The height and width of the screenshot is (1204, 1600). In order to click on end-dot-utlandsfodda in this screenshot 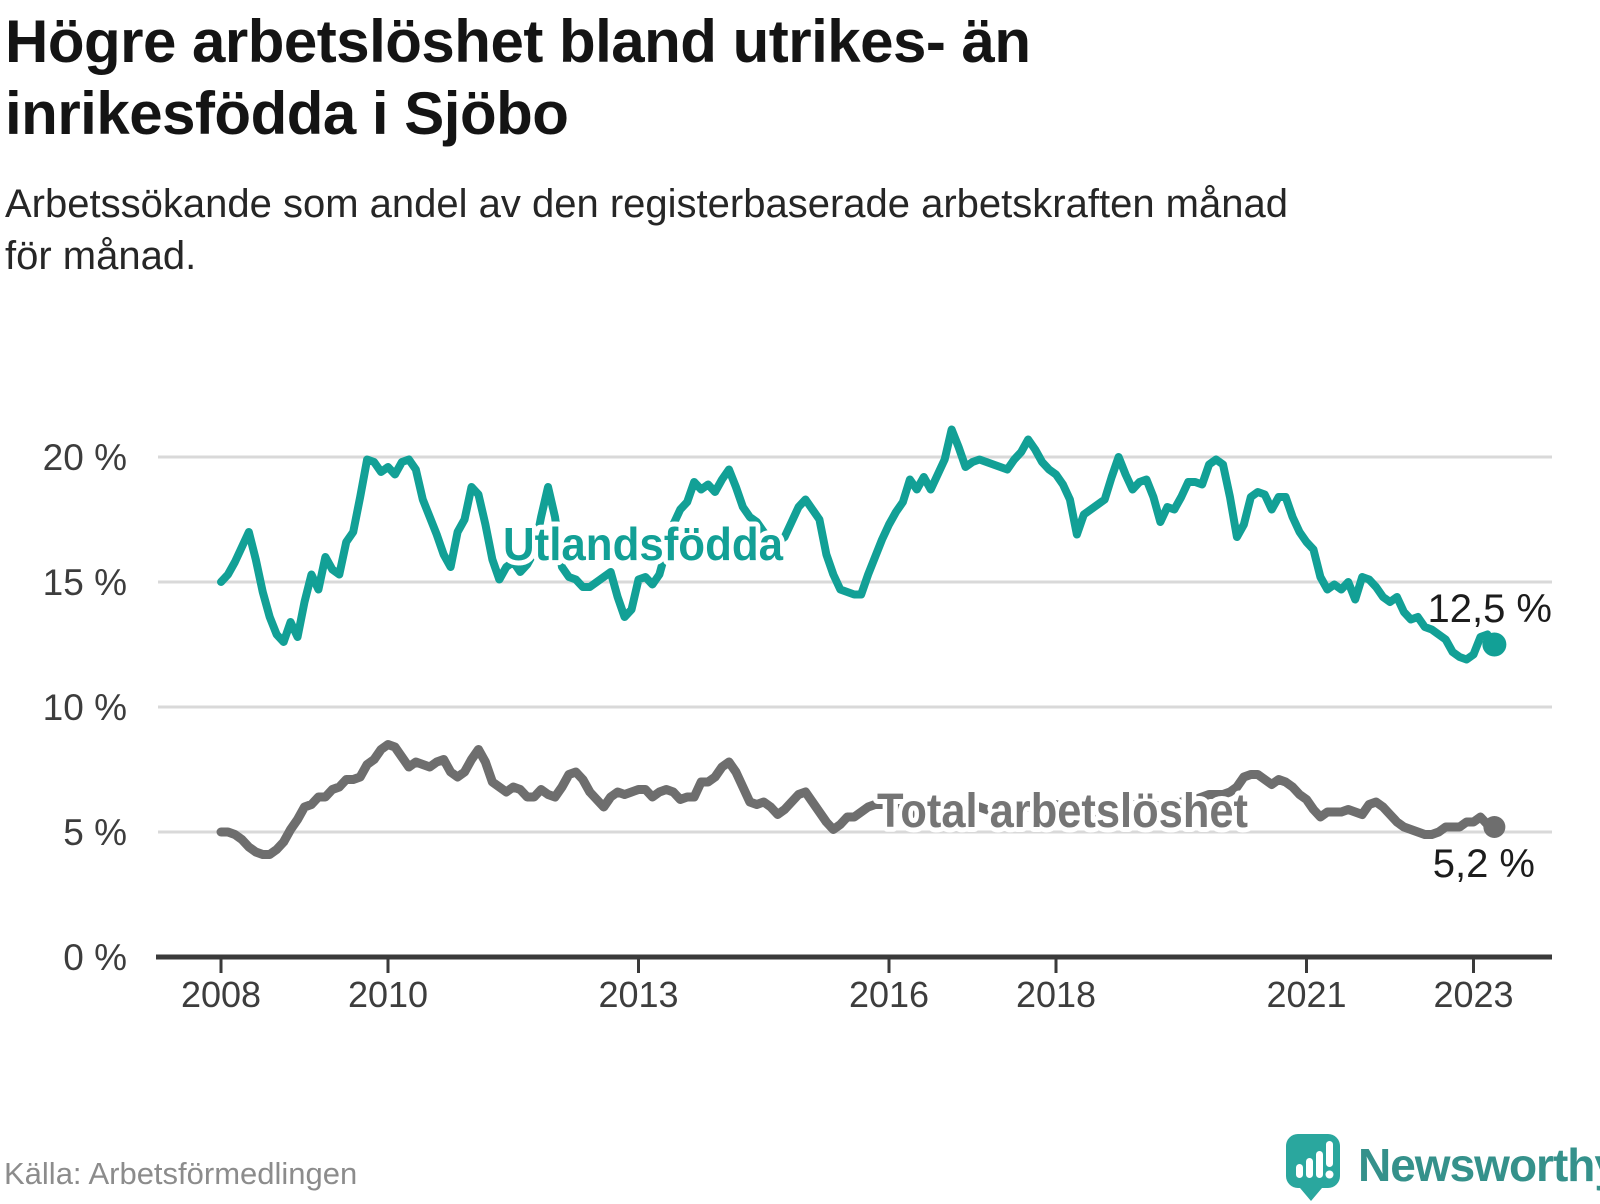, I will do `click(1494, 644)`.